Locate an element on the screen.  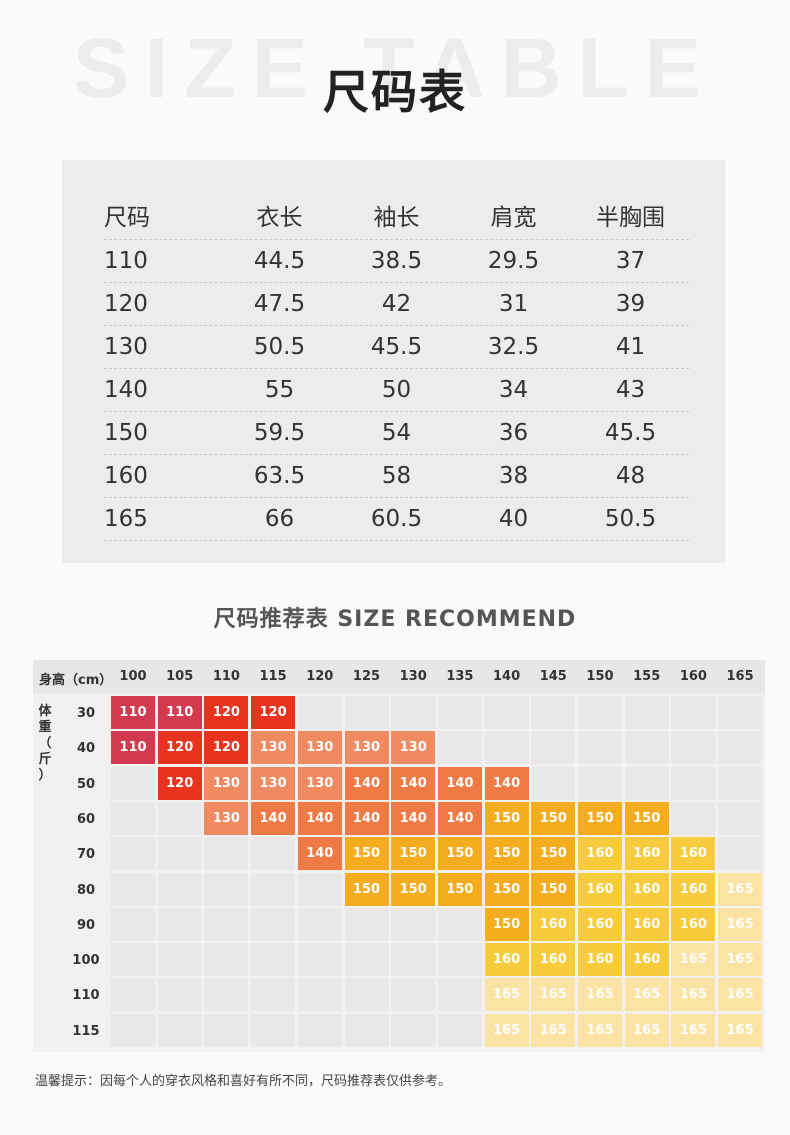
height-tick: 145 is located at coordinates (553, 676).